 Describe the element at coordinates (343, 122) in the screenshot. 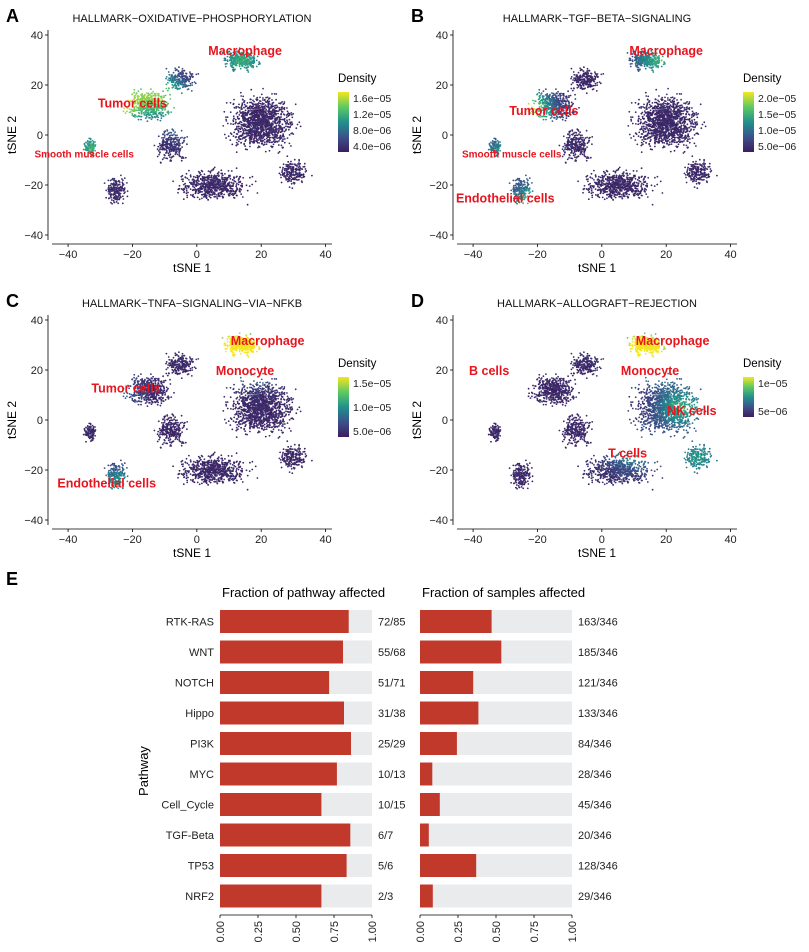

I see `density-colorbar` at that location.